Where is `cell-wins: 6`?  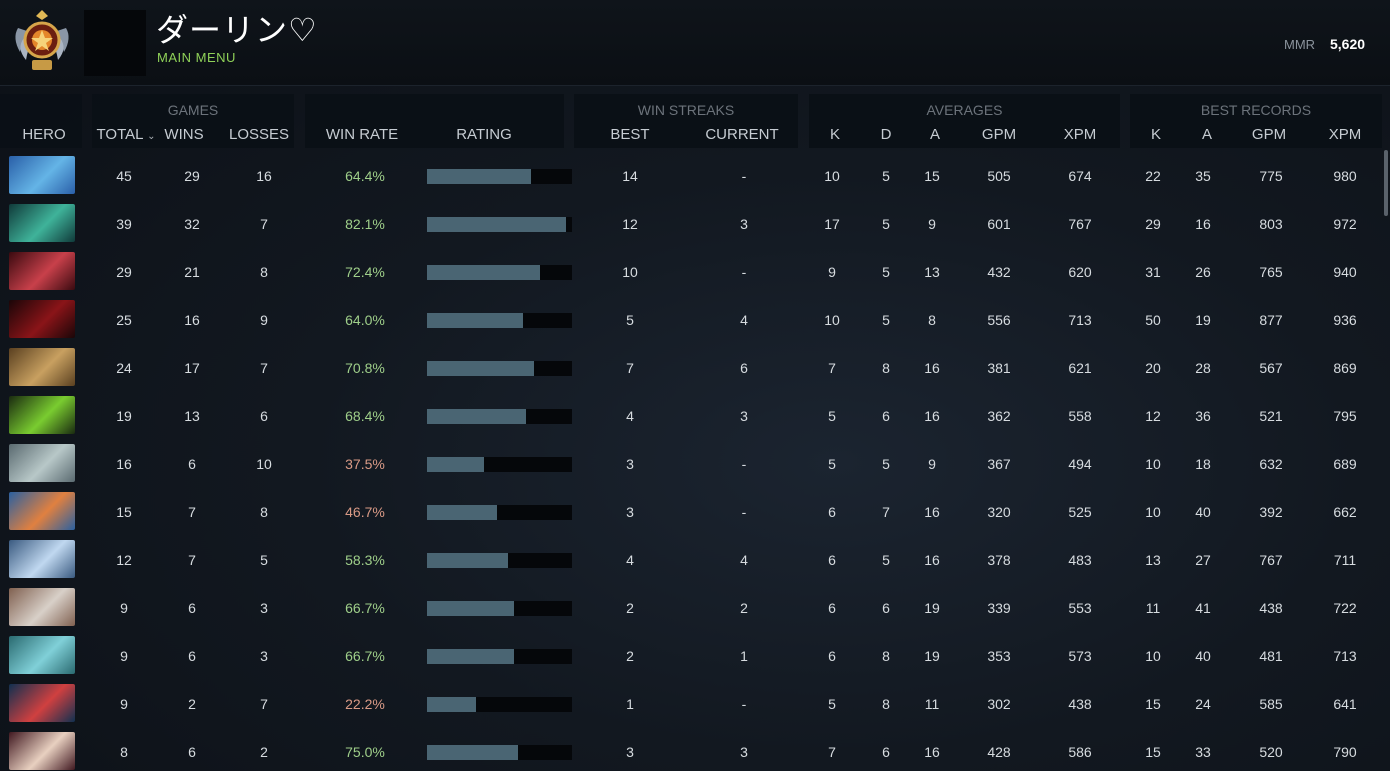 cell-wins: 6 is located at coordinates (192, 656).